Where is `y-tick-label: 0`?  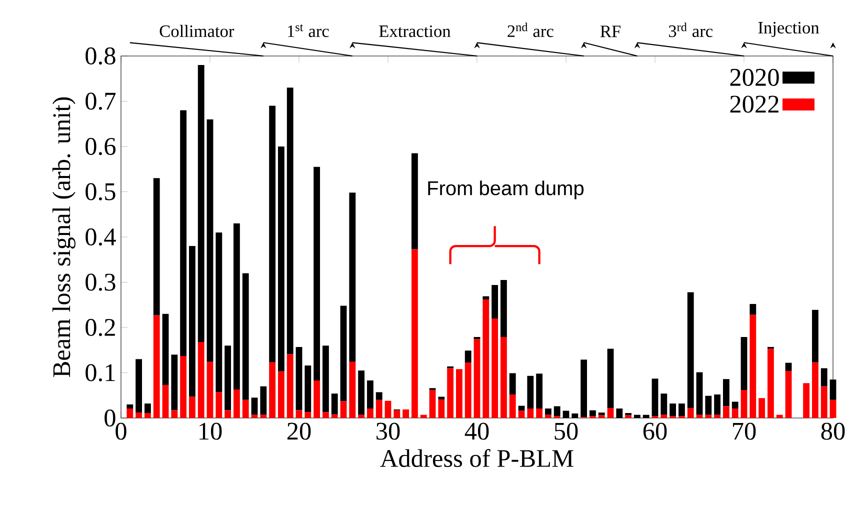
y-tick-label: 0 is located at coordinates (110, 418).